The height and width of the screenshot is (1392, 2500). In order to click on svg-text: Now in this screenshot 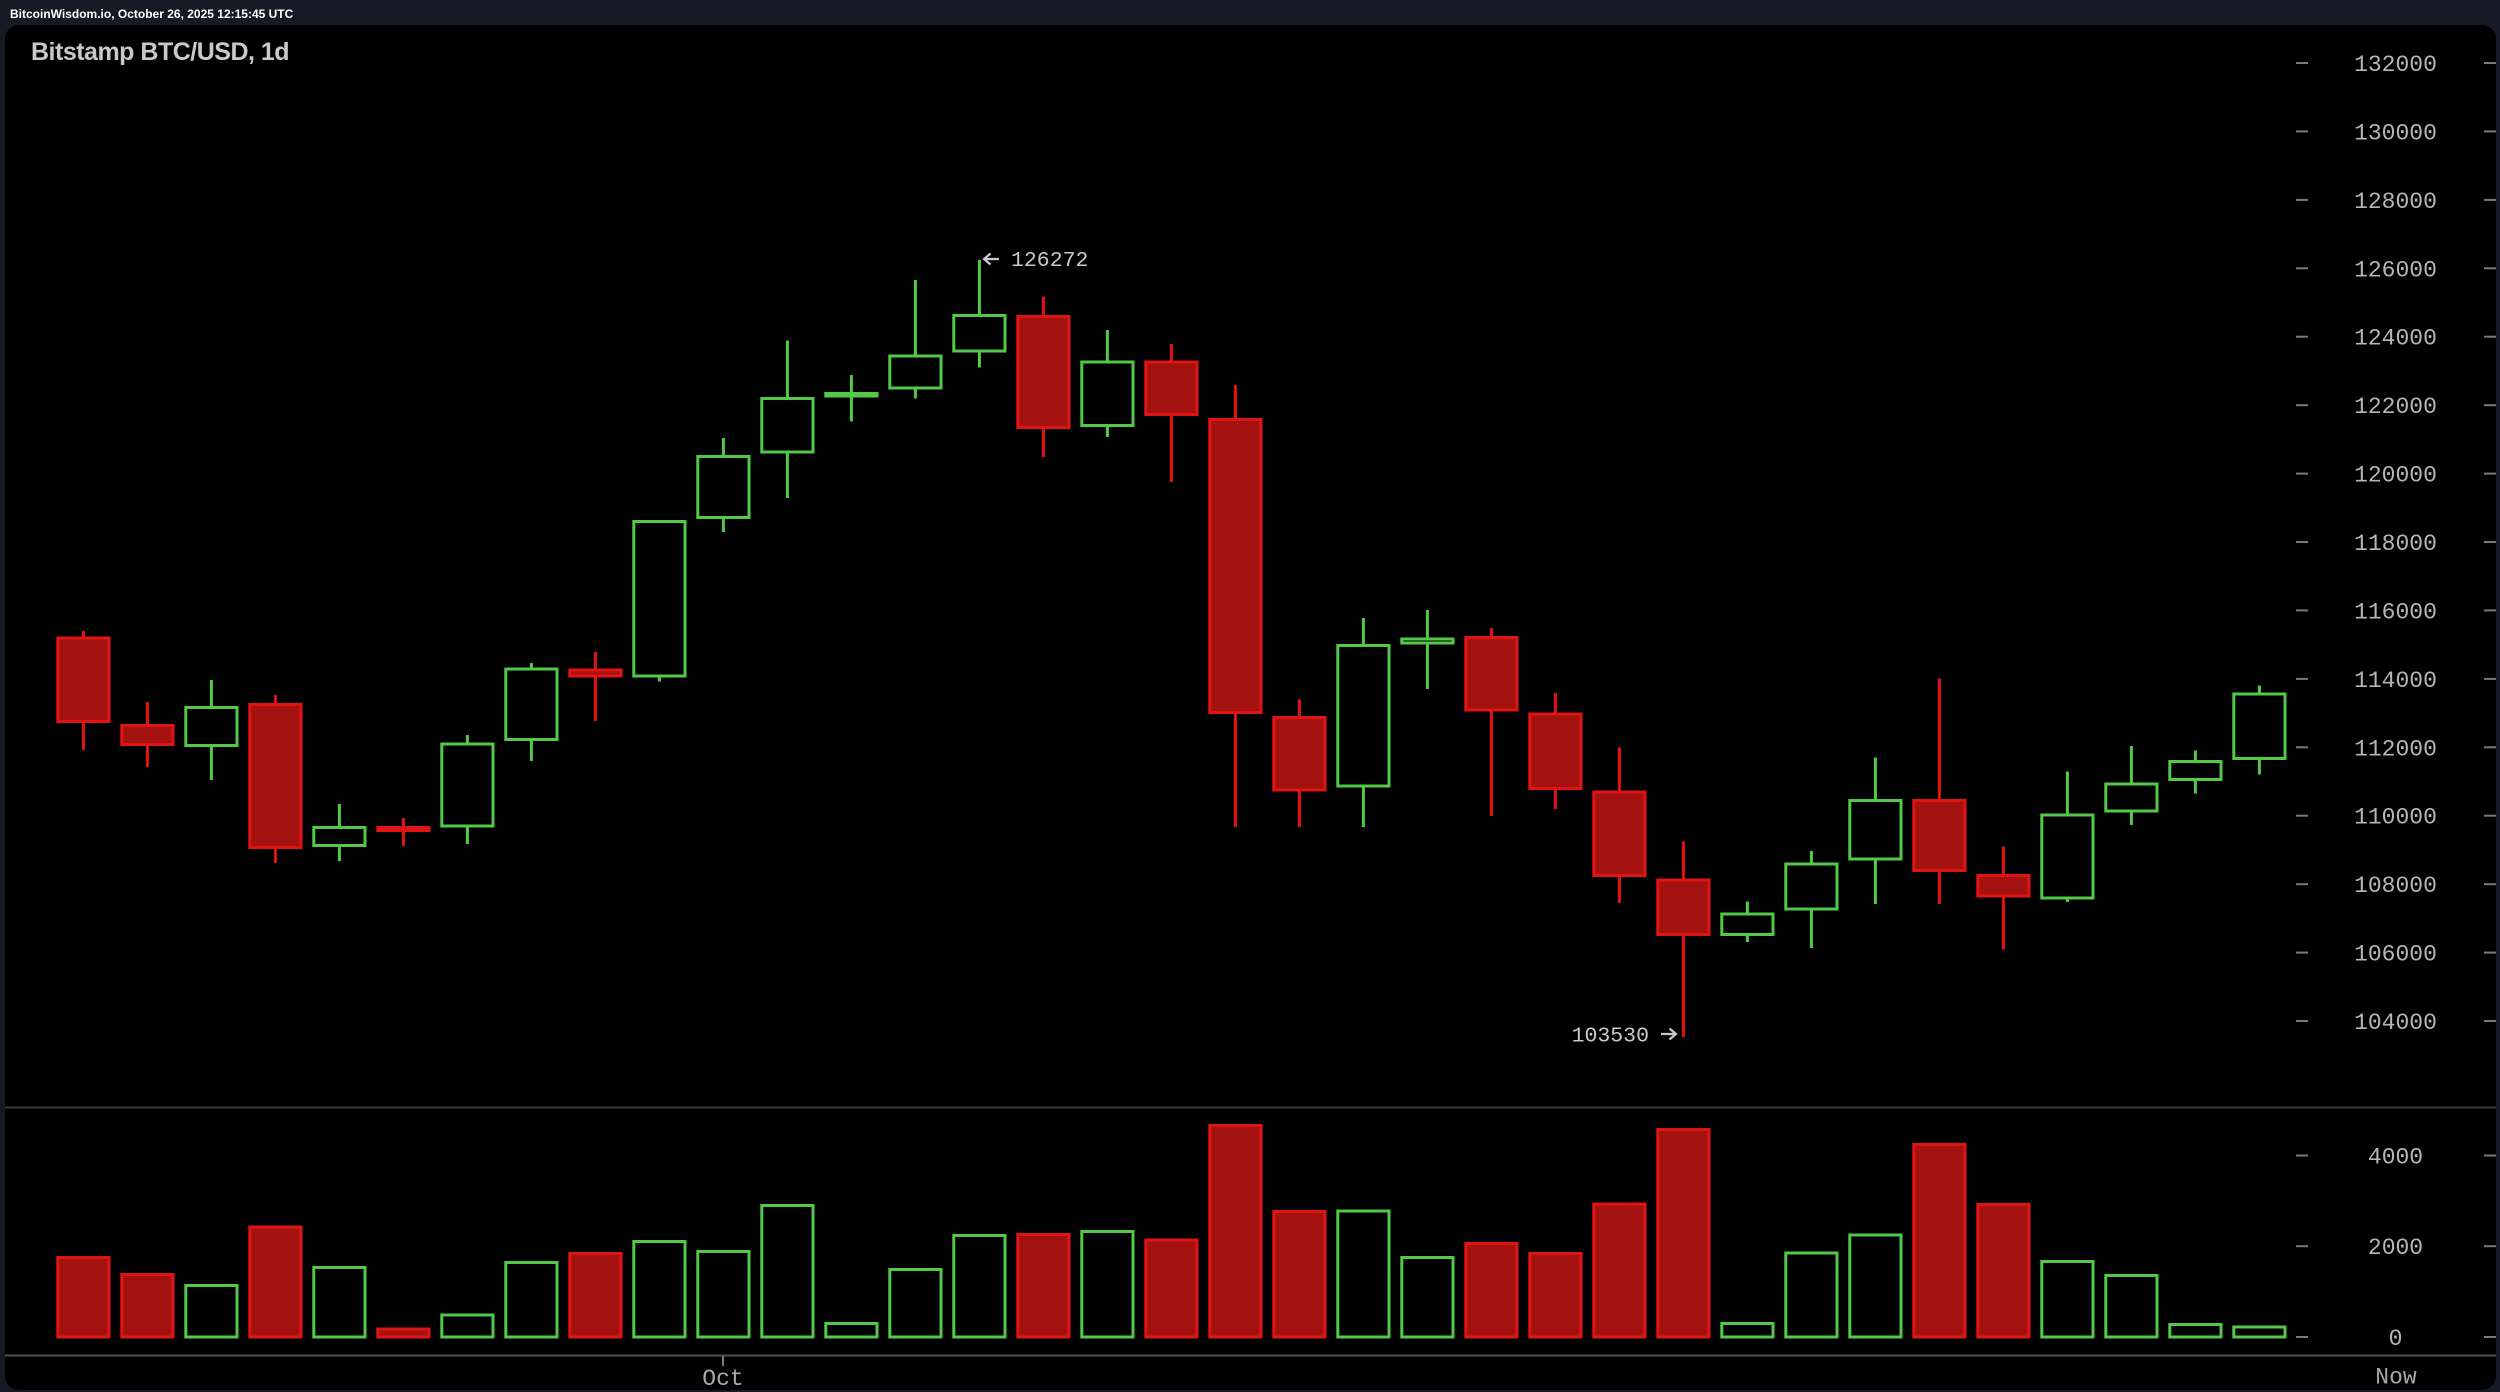, I will do `click(2396, 1378)`.